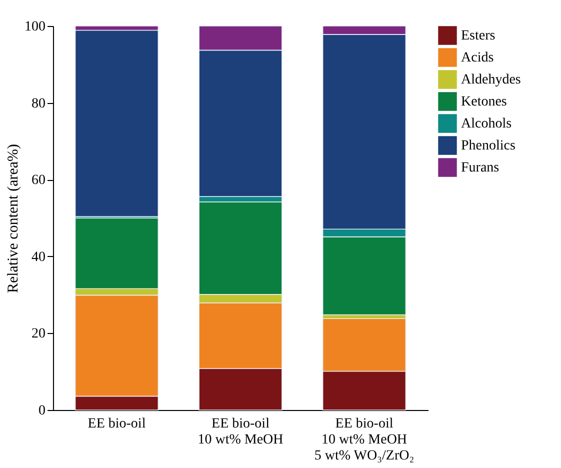 The height and width of the screenshot is (468, 561). What do you see at coordinates (486, 124) in the screenshot?
I see `legend-label: Alcohols` at bounding box center [486, 124].